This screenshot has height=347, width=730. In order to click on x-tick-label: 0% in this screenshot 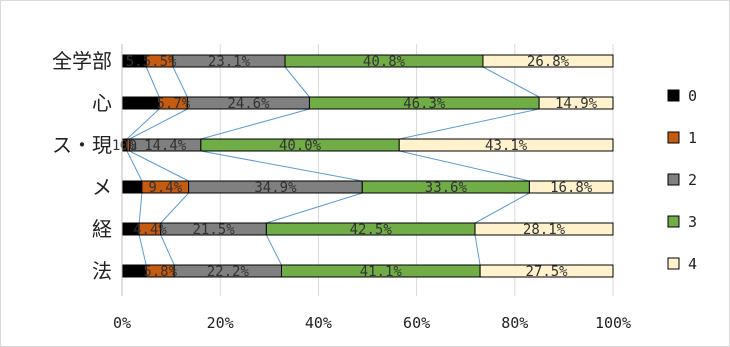, I will do `click(122, 323)`.